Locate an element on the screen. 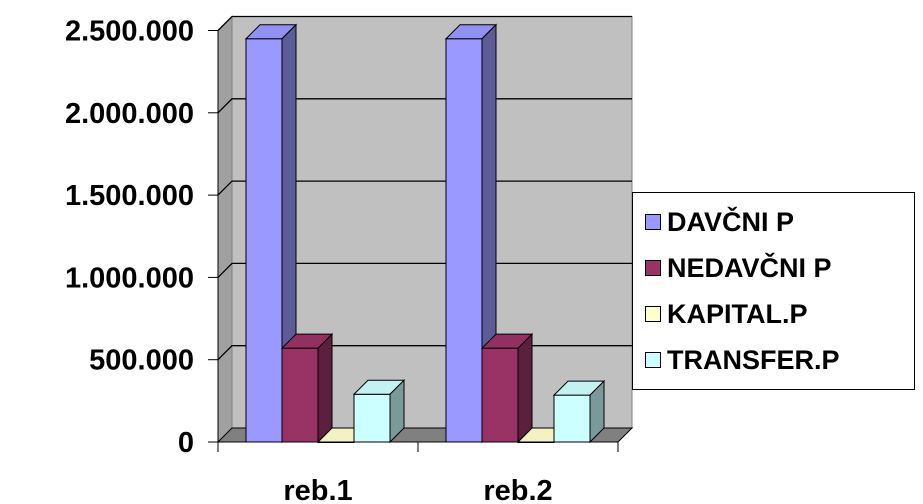  x-axis-labels: reb.1 reb.2 is located at coordinates (417, 489).